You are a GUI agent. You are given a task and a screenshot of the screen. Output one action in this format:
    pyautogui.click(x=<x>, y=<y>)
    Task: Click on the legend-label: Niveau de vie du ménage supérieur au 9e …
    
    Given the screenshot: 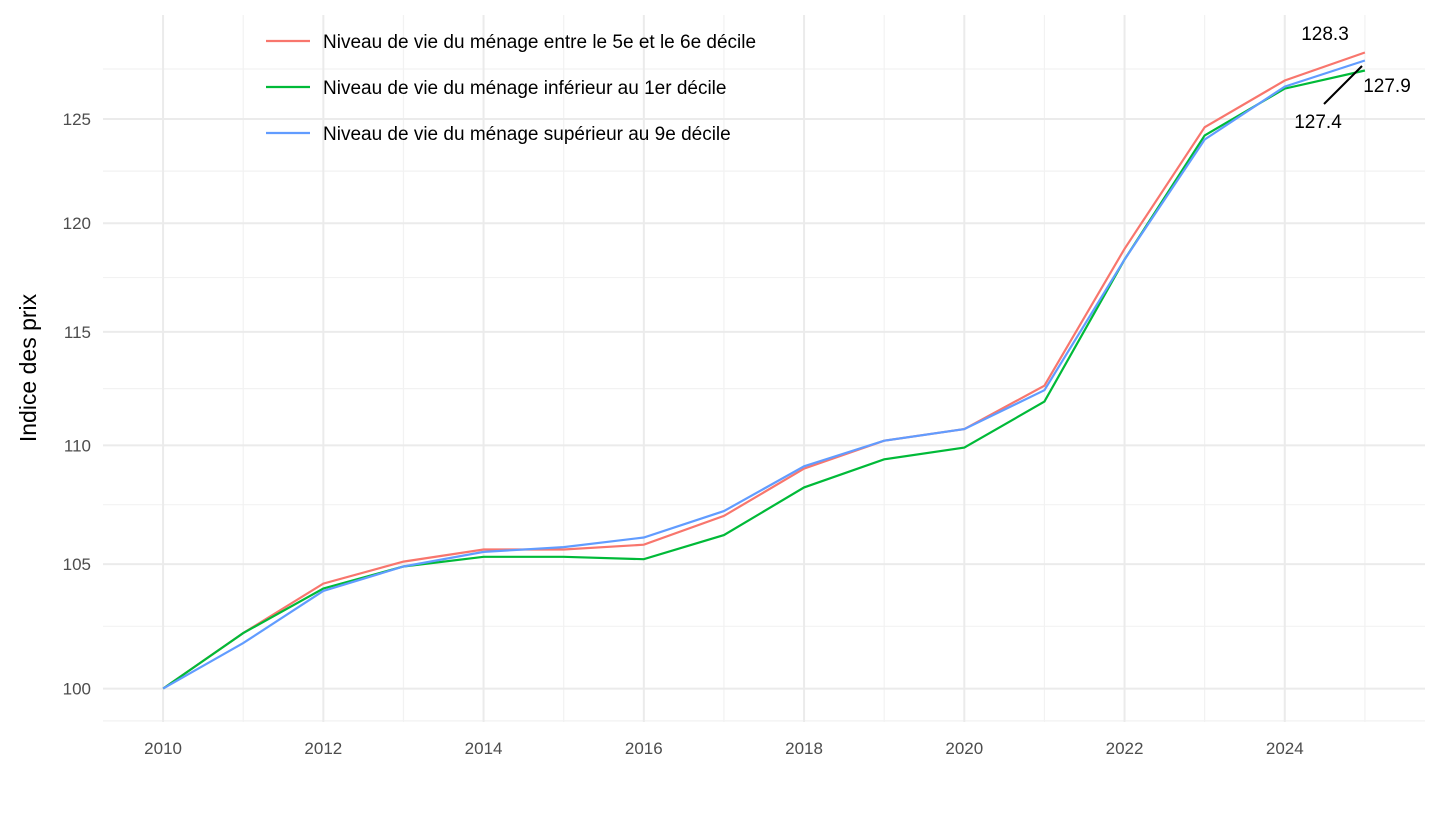 What is the action you would take?
    pyautogui.click(x=527, y=134)
    